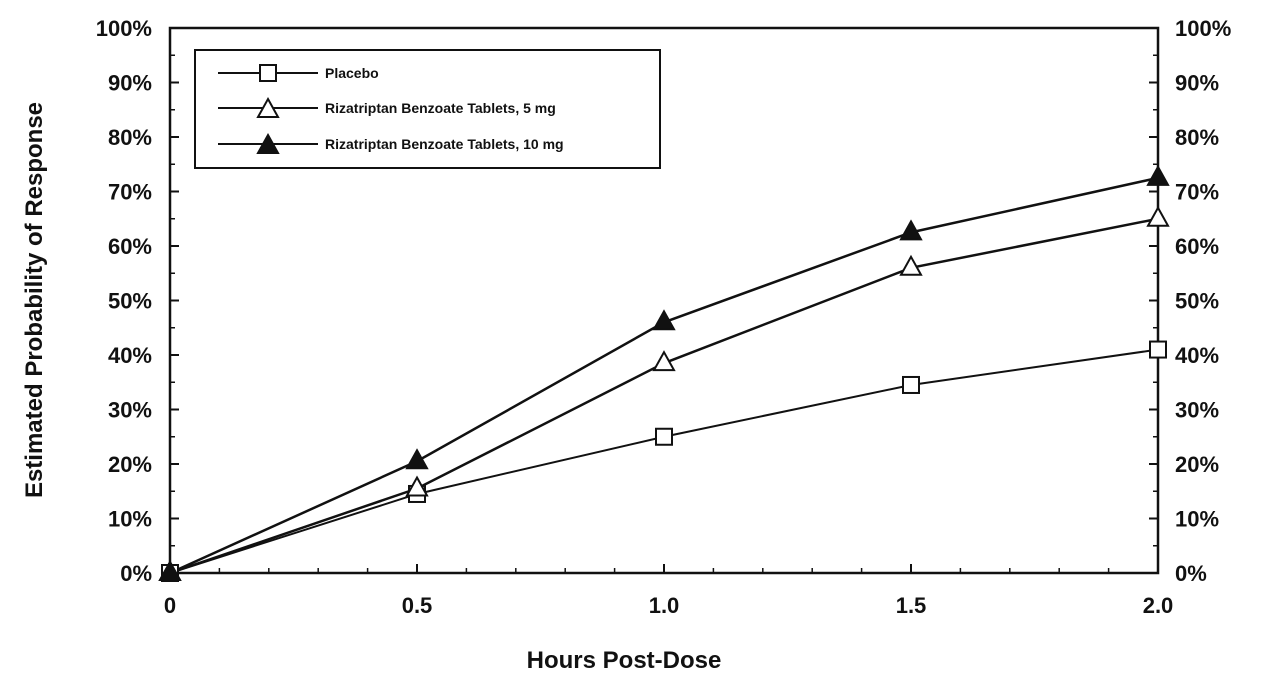  What do you see at coordinates (268, 143) in the screenshot?
I see `legend-marker-10mg` at bounding box center [268, 143].